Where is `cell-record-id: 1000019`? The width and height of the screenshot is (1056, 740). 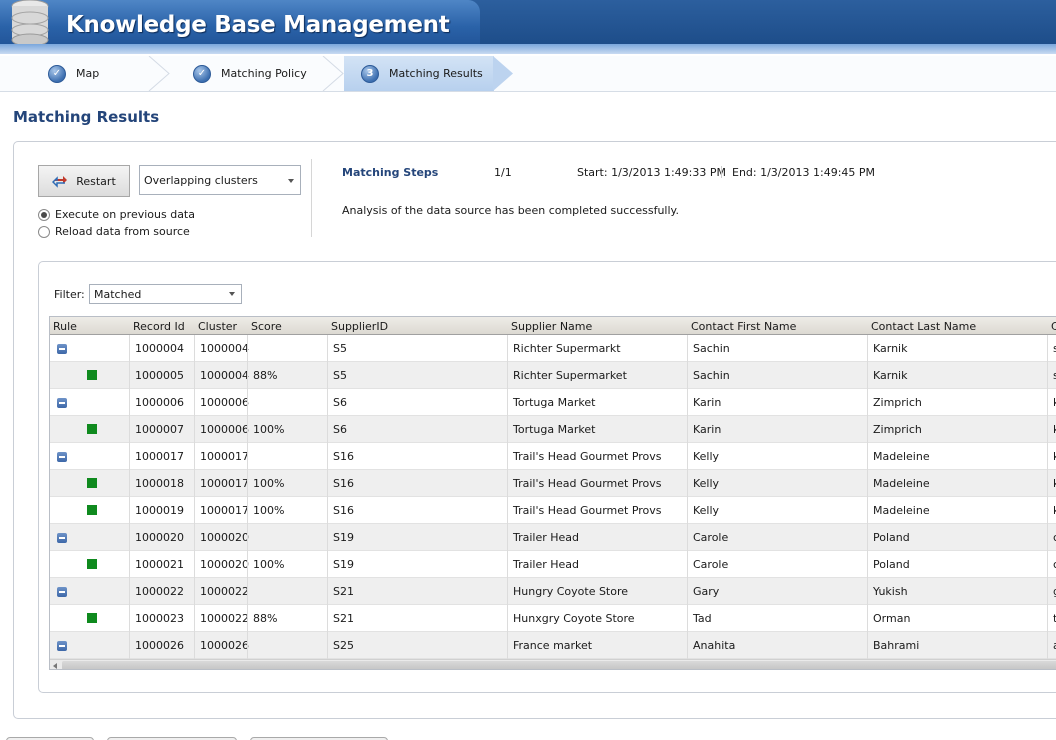
cell-record-id: 1000019 is located at coordinates (159, 510).